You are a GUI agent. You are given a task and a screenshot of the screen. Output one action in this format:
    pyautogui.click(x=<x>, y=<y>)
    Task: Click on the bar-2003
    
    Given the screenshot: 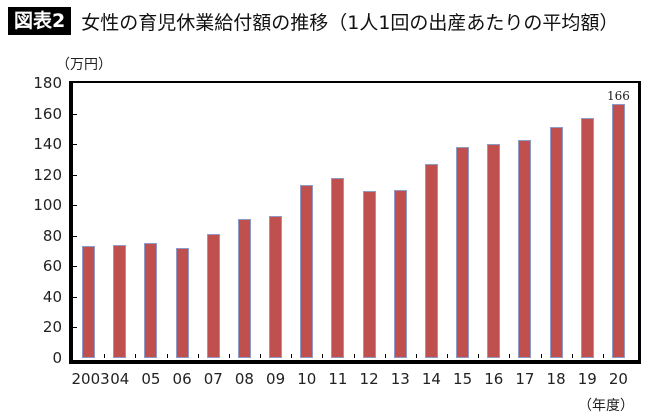 What is the action you would take?
    pyautogui.click(x=89, y=302)
    